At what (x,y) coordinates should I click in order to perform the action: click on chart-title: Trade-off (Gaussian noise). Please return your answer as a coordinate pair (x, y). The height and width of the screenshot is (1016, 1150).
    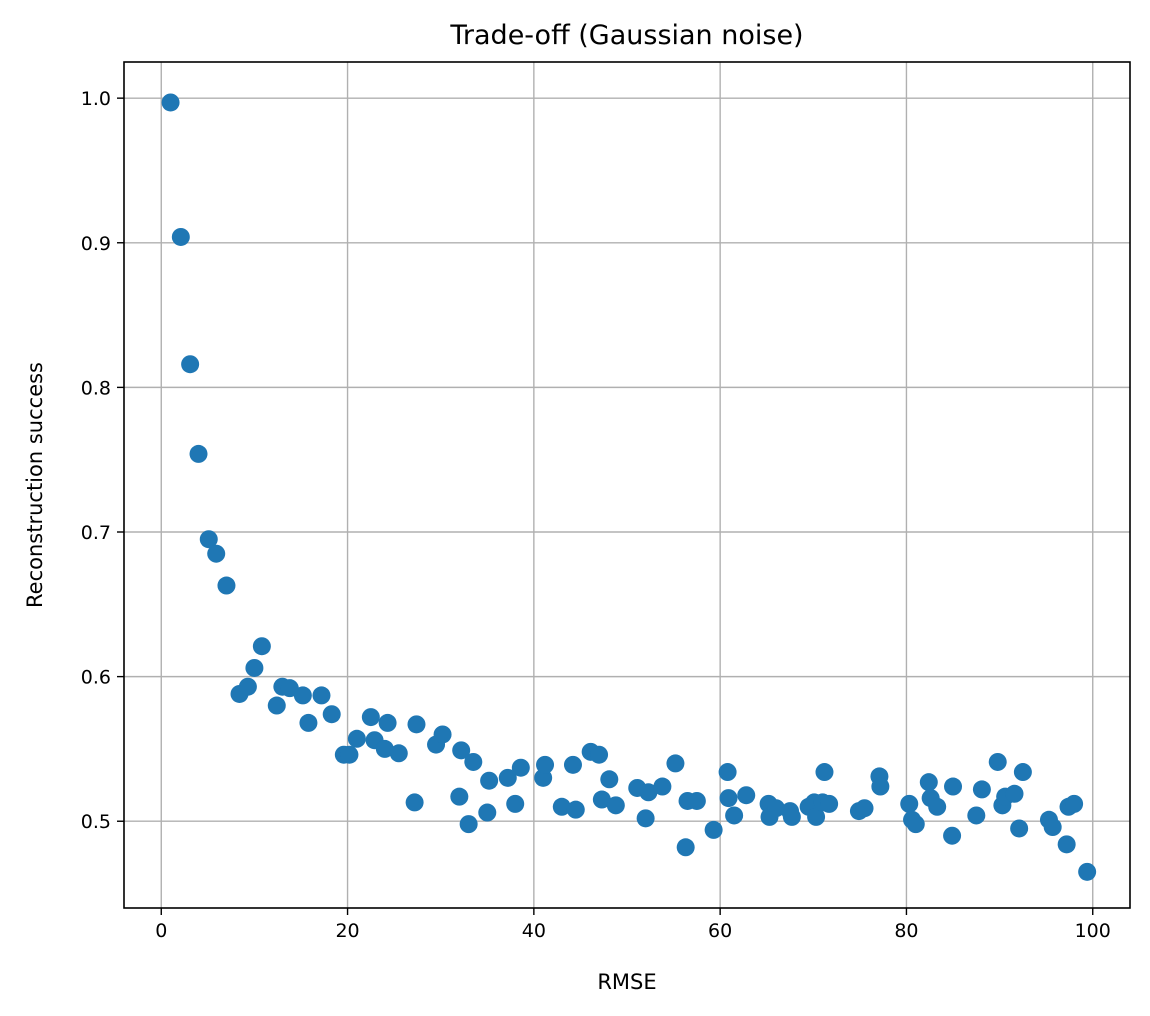
    Looking at the image, I should click on (626, 35).